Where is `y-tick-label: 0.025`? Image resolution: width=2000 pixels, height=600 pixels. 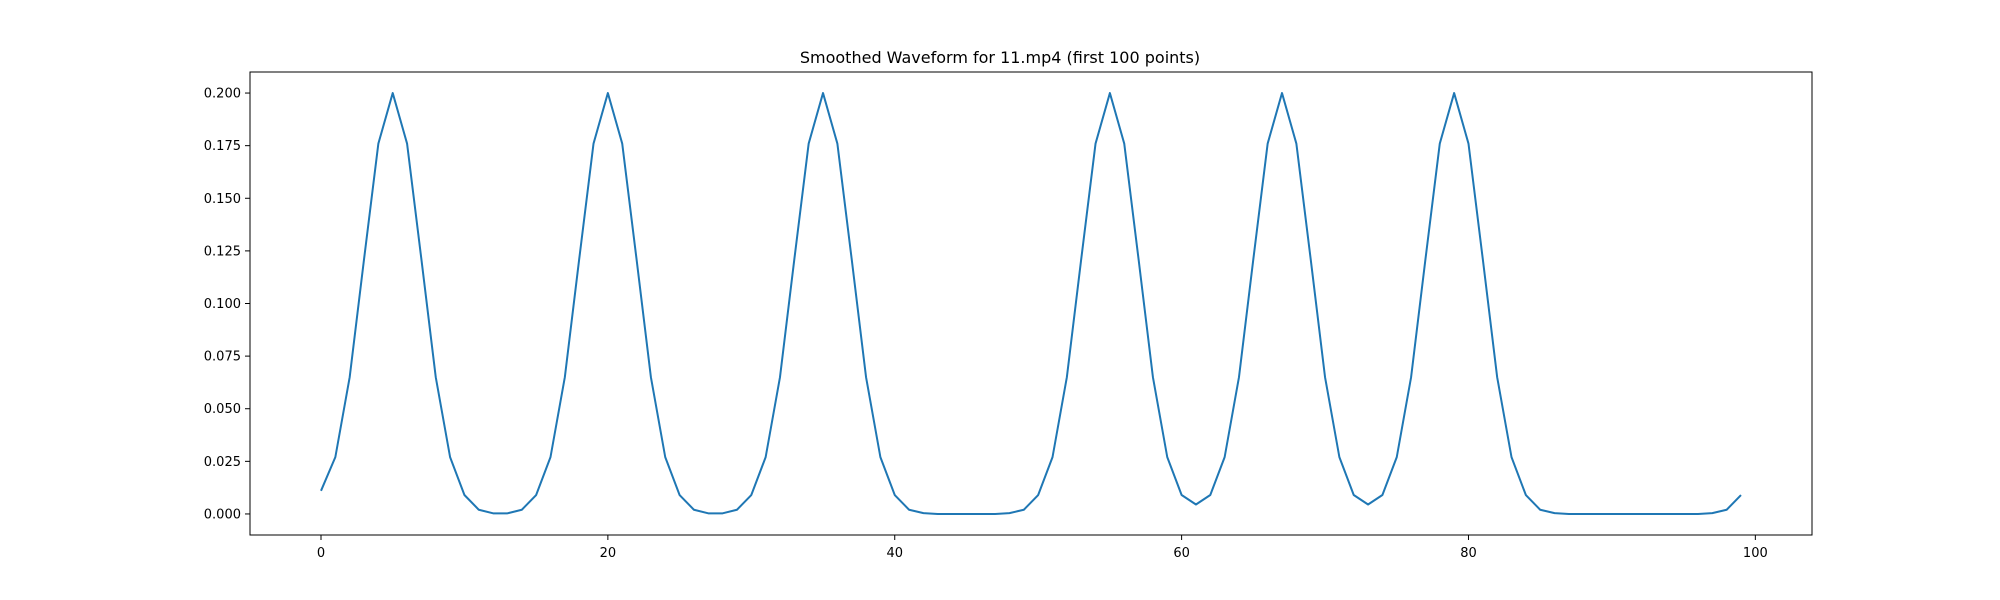 y-tick-label: 0.025 is located at coordinates (222, 462).